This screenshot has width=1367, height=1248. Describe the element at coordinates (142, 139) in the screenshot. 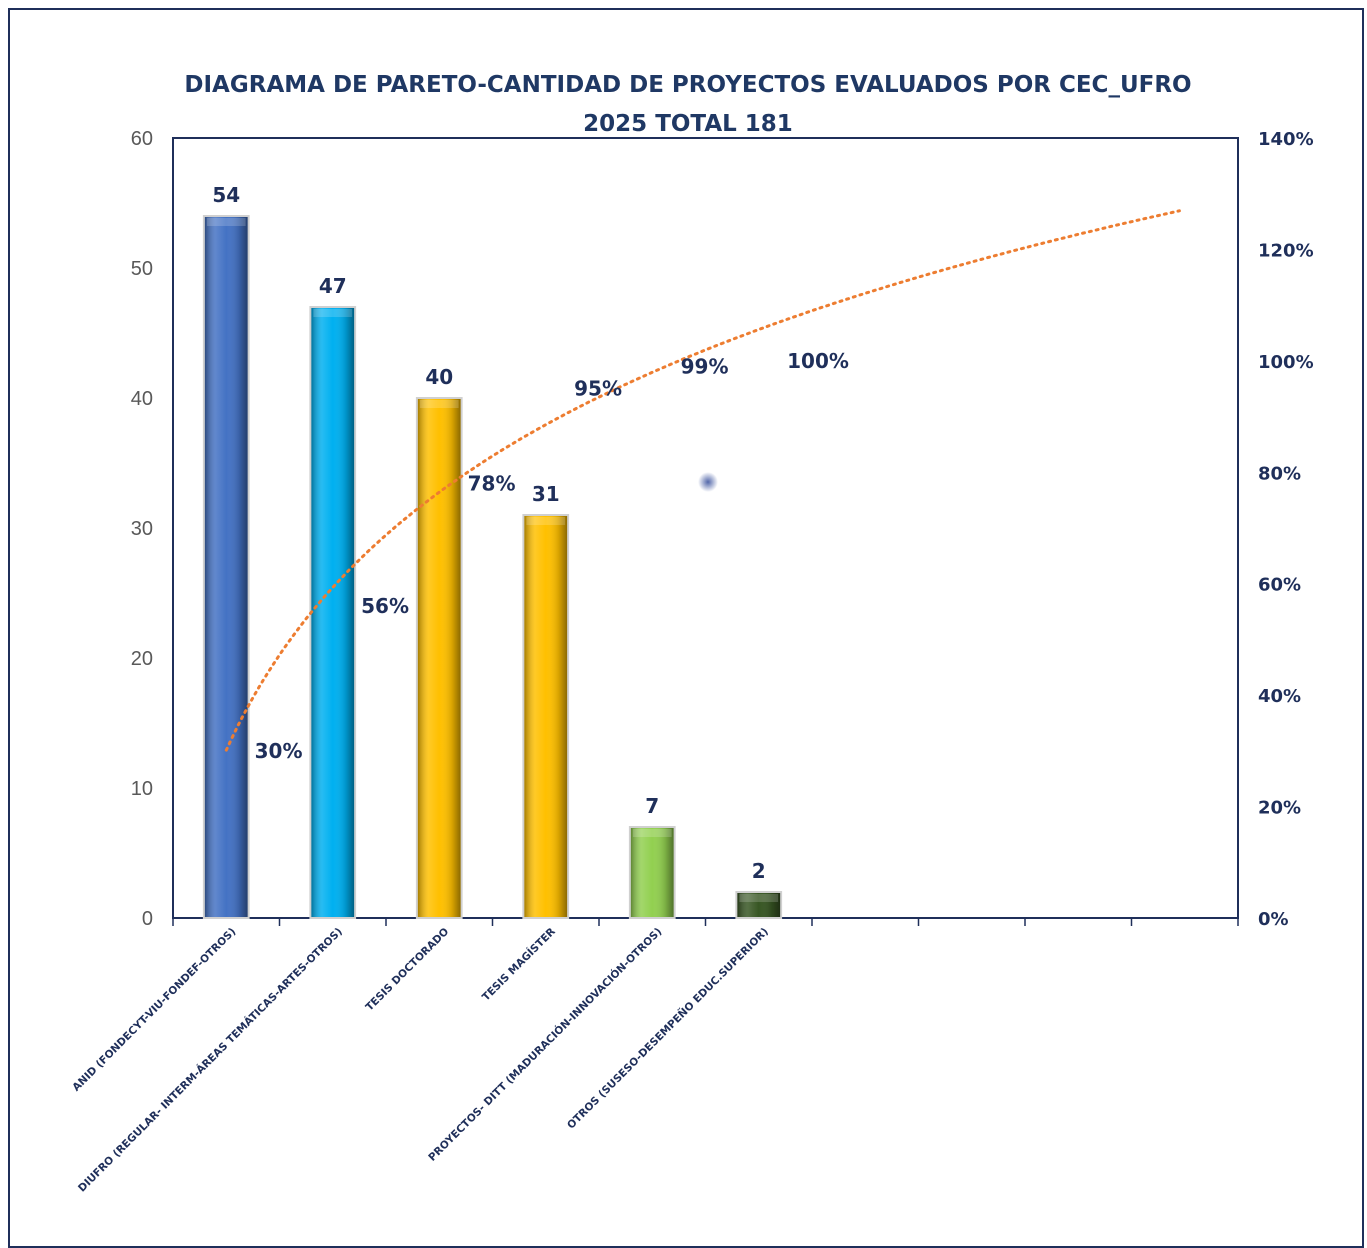

I see `left-axis-tick-label: 60` at that location.